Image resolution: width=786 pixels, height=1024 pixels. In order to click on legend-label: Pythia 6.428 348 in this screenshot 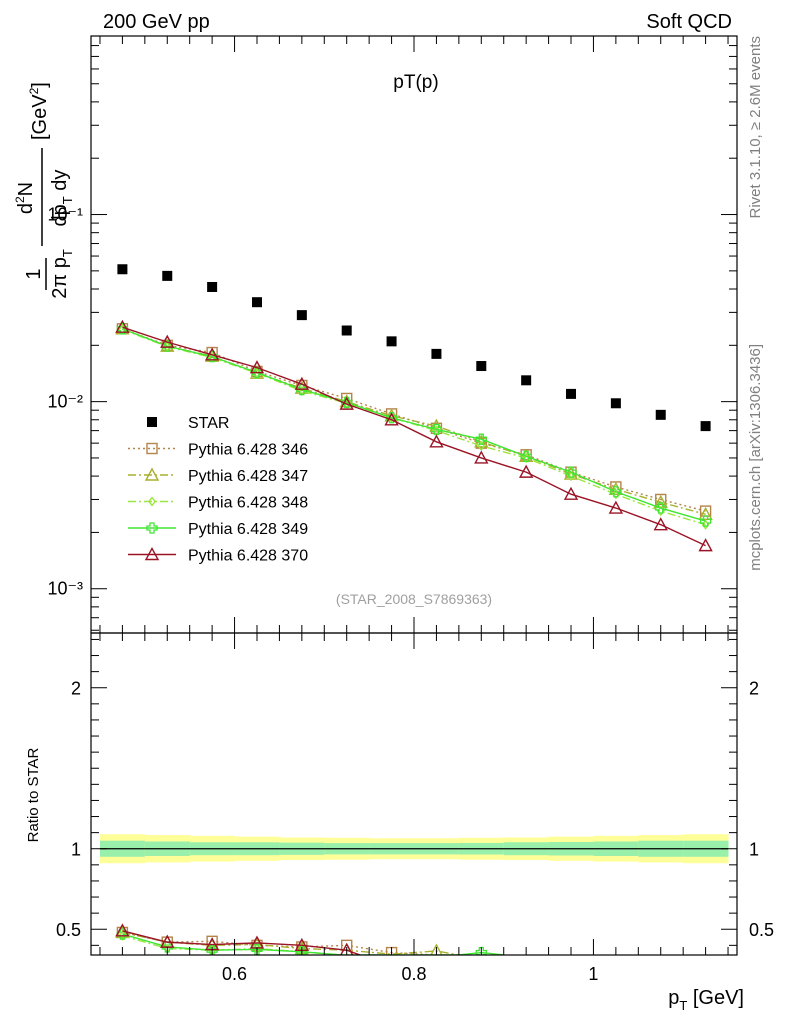, I will do `click(248, 503)`.